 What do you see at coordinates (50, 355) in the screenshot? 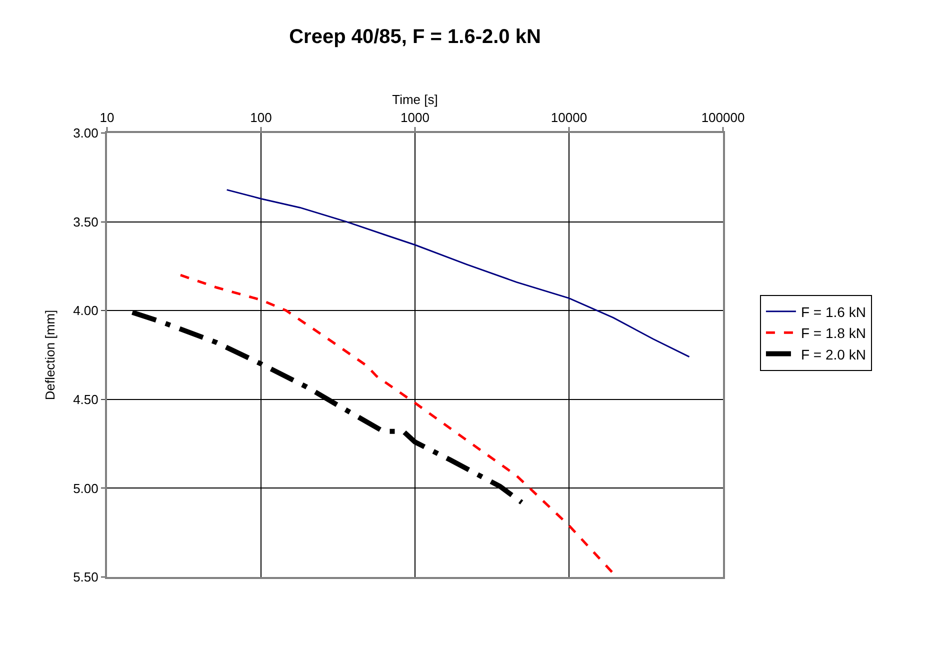
I see `y-axis-title: Deflection [mm]` at bounding box center [50, 355].